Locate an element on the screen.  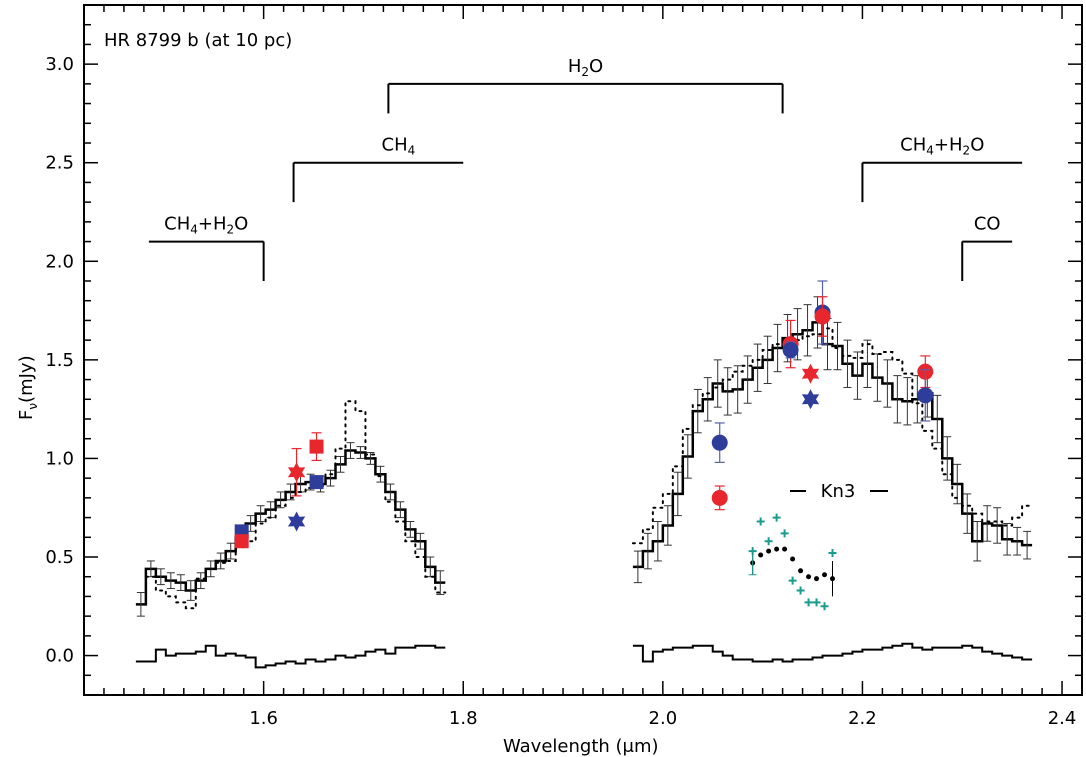
band-label: CO is located at coordinates (987, 224).